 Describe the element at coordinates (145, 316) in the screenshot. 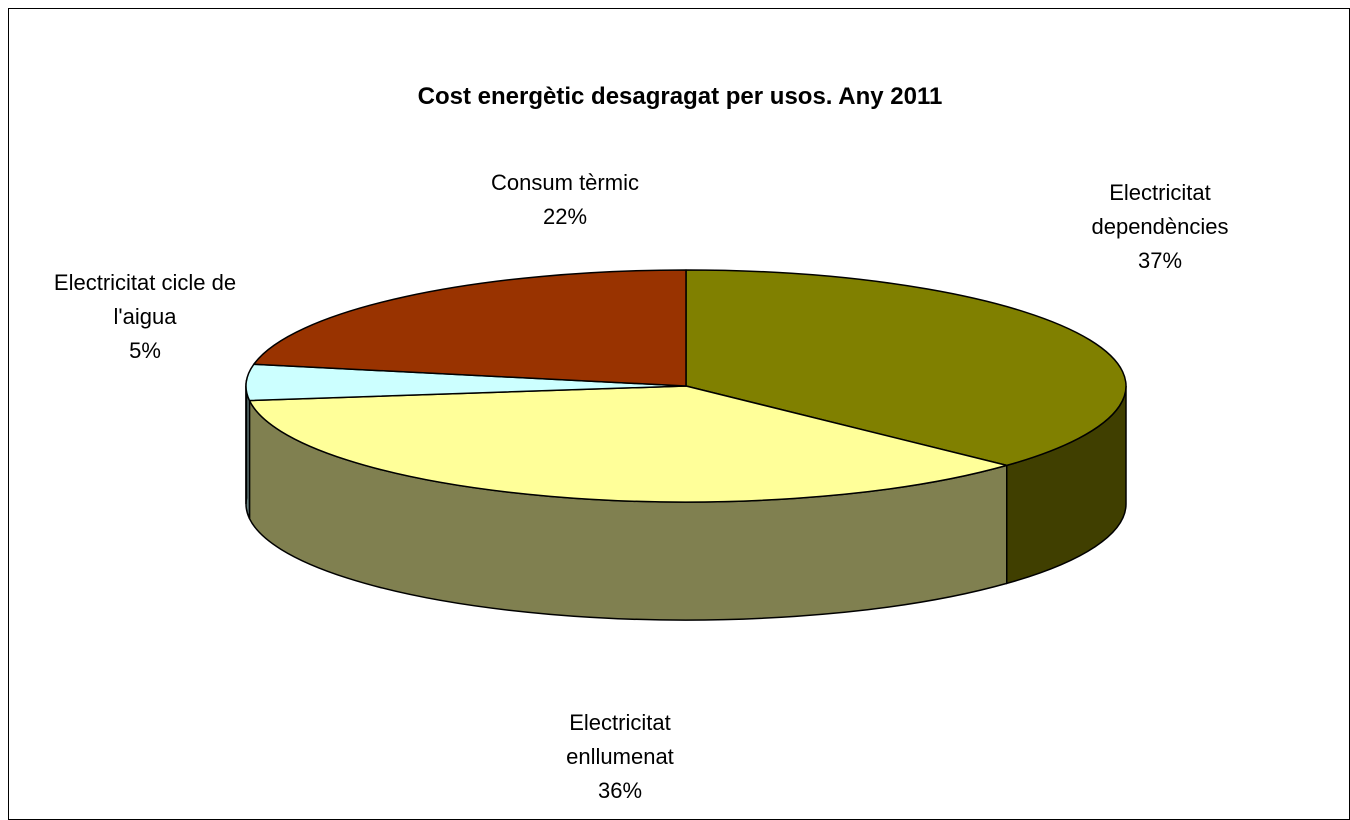

I see `slice-label-2: Electricitat cicle de l'aigua 5%` at that location.